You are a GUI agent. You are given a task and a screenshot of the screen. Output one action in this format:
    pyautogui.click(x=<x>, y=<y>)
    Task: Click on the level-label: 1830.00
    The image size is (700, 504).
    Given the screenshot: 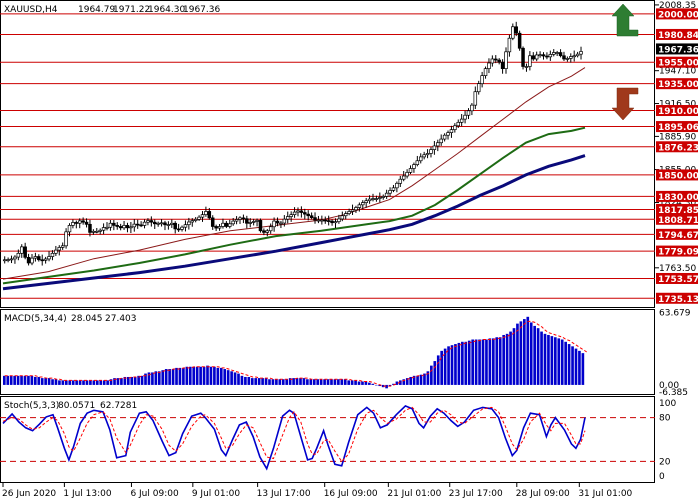 What is the action you would take?
    pyautogui.click(x=678, y=198)
    